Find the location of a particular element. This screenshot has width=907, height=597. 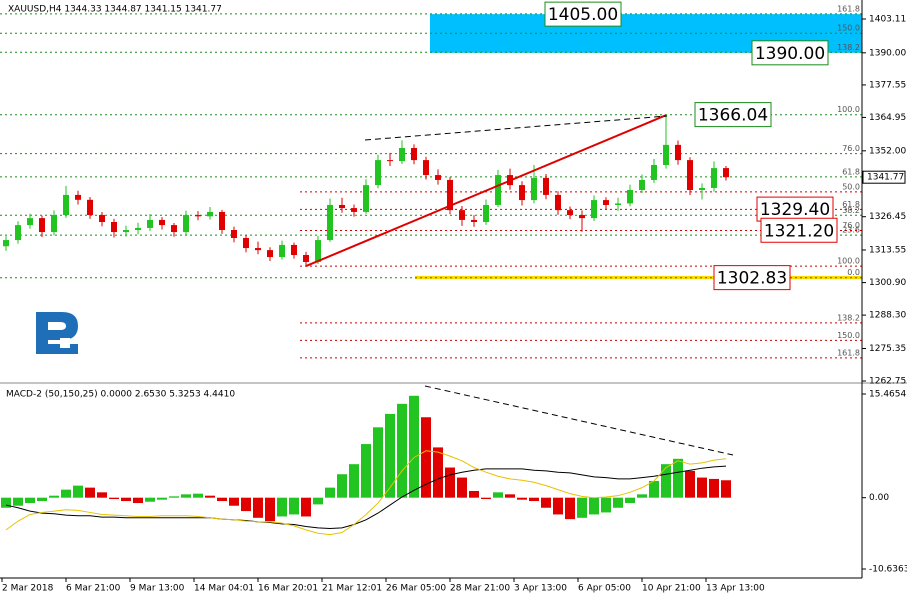

y-tick-label: 1288.30 is located at coordinates (887, 316).